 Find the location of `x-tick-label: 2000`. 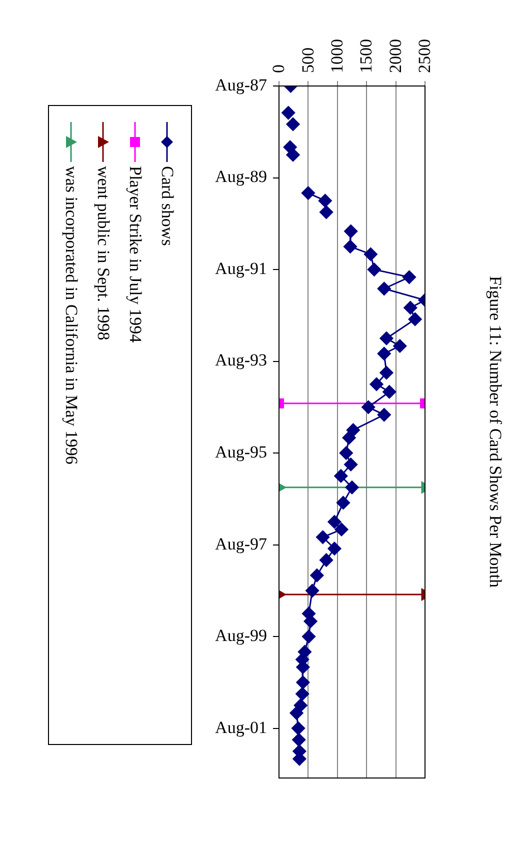

x-tick-label: 2000 is located at coordinates (395, 56).